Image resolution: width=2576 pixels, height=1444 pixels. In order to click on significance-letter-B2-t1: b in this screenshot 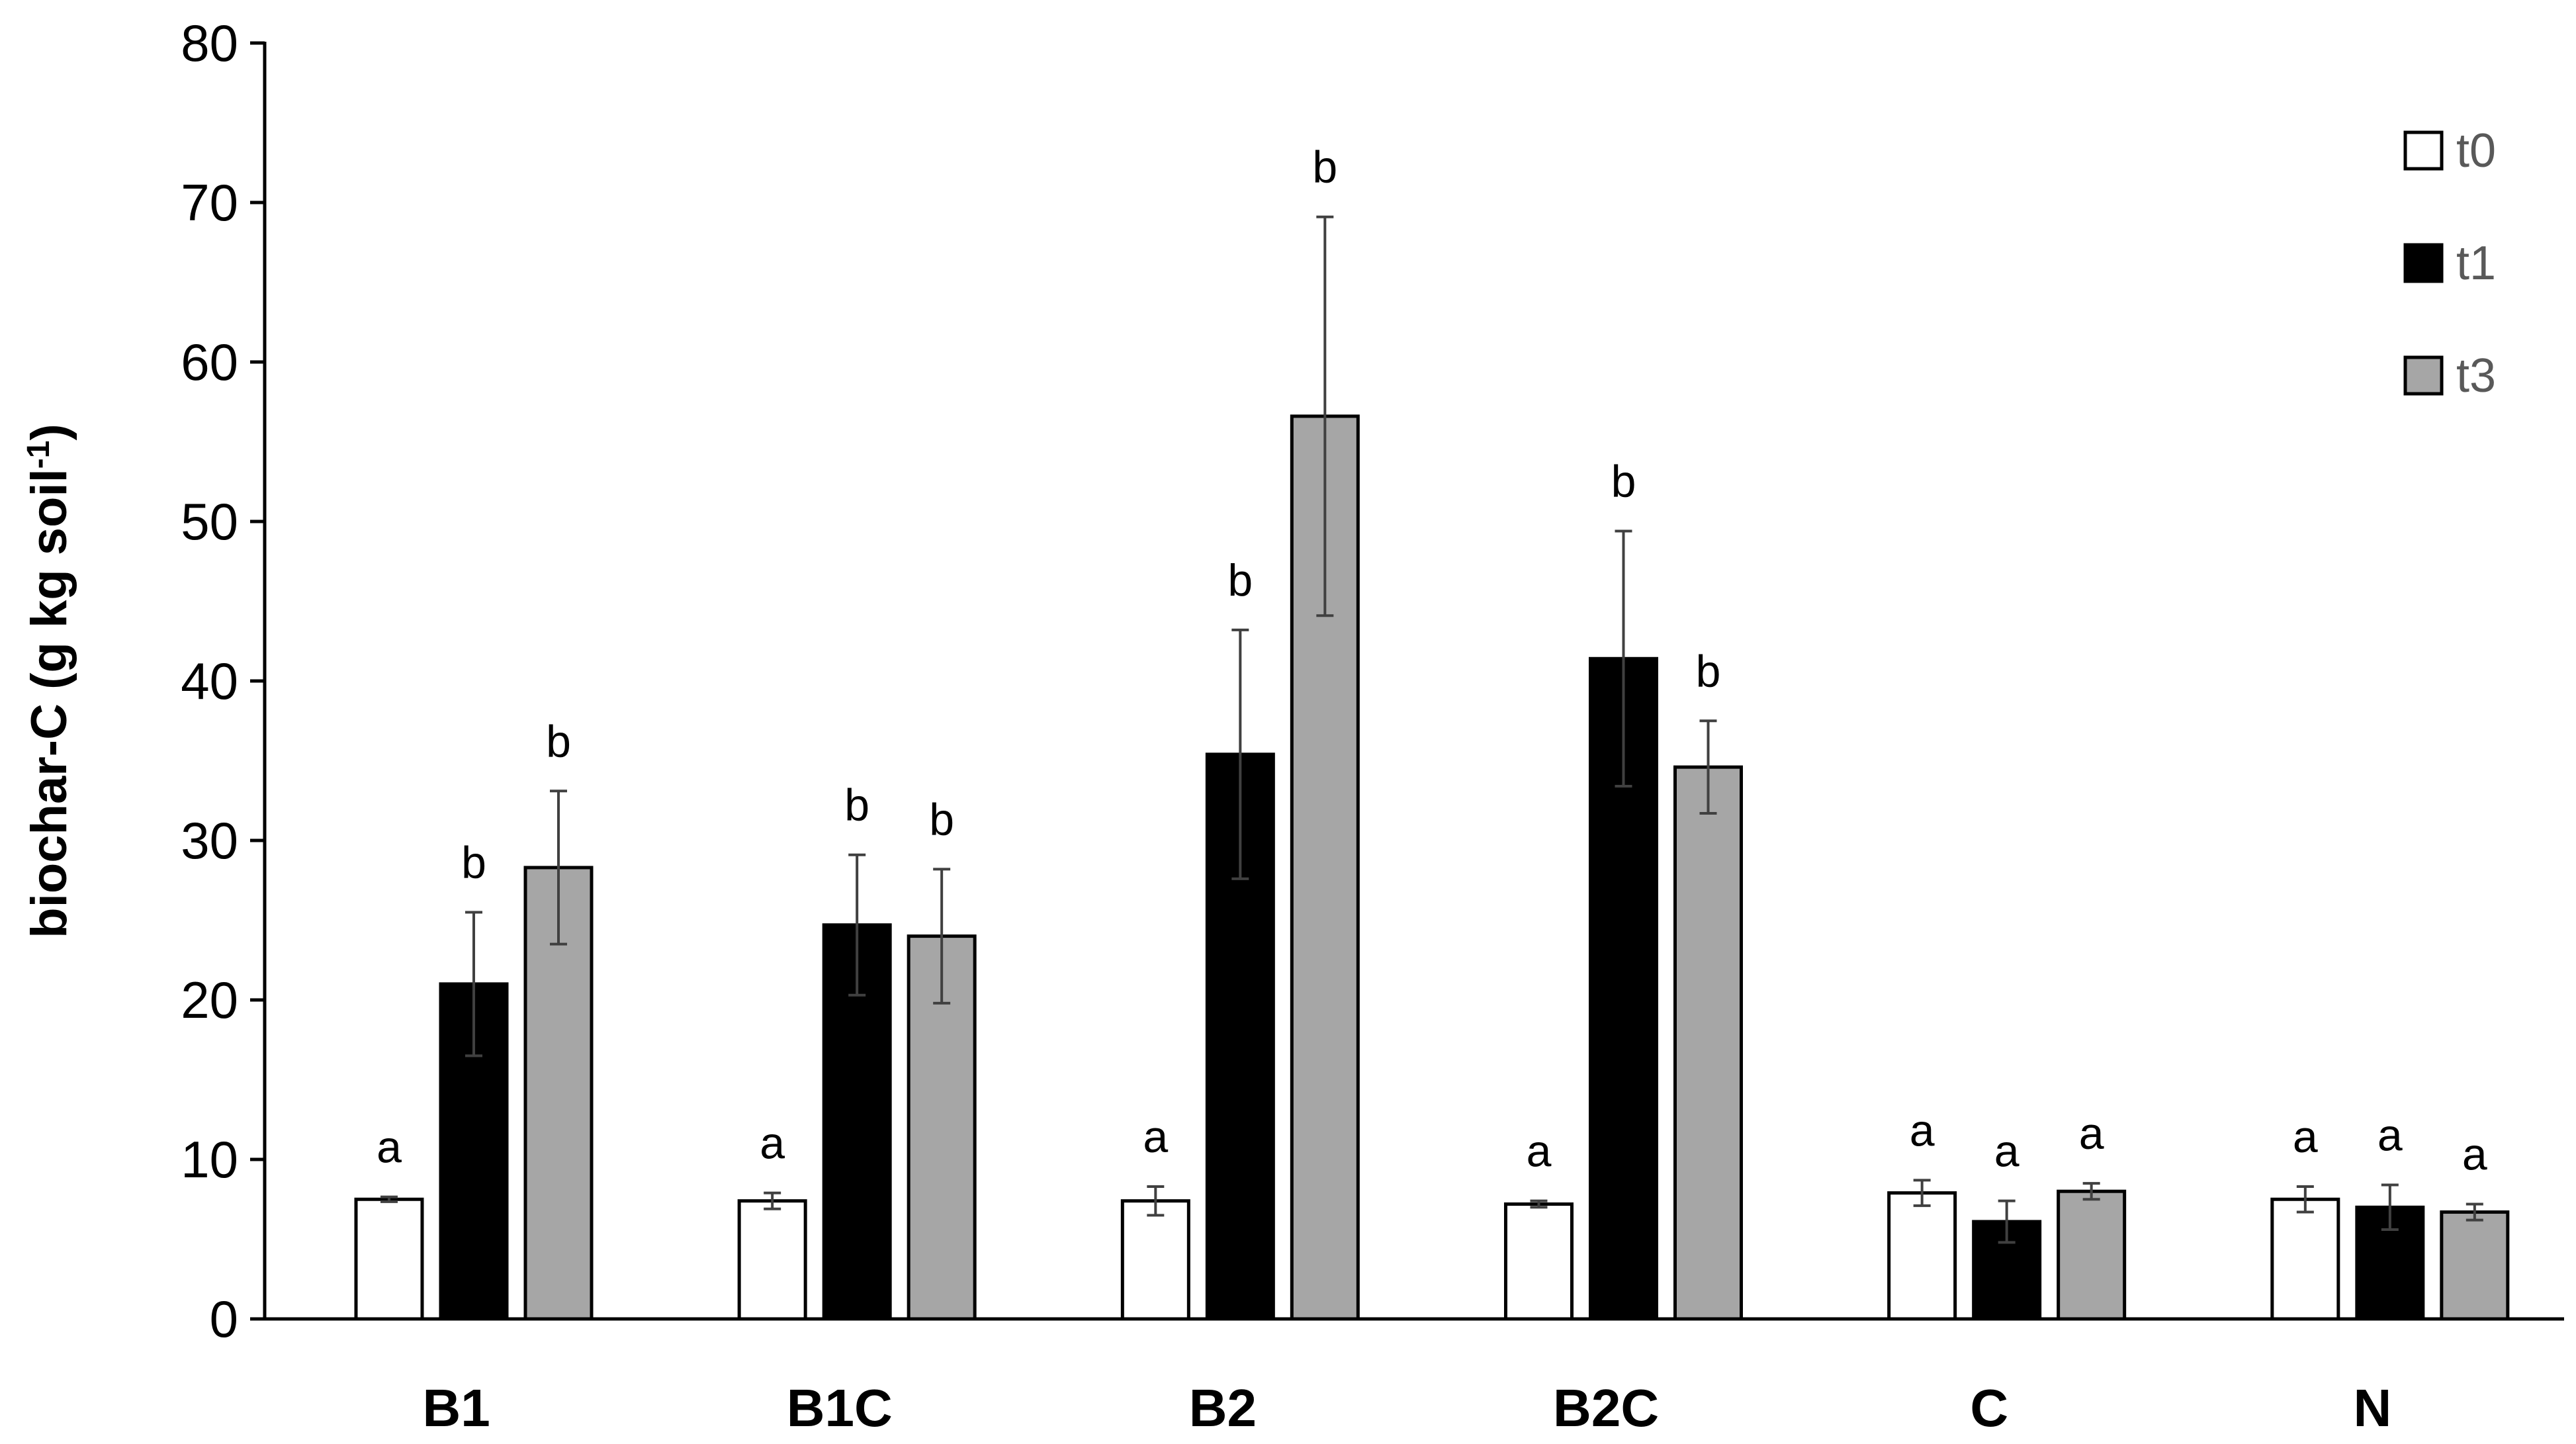, I will do `click(1240, 580)`.